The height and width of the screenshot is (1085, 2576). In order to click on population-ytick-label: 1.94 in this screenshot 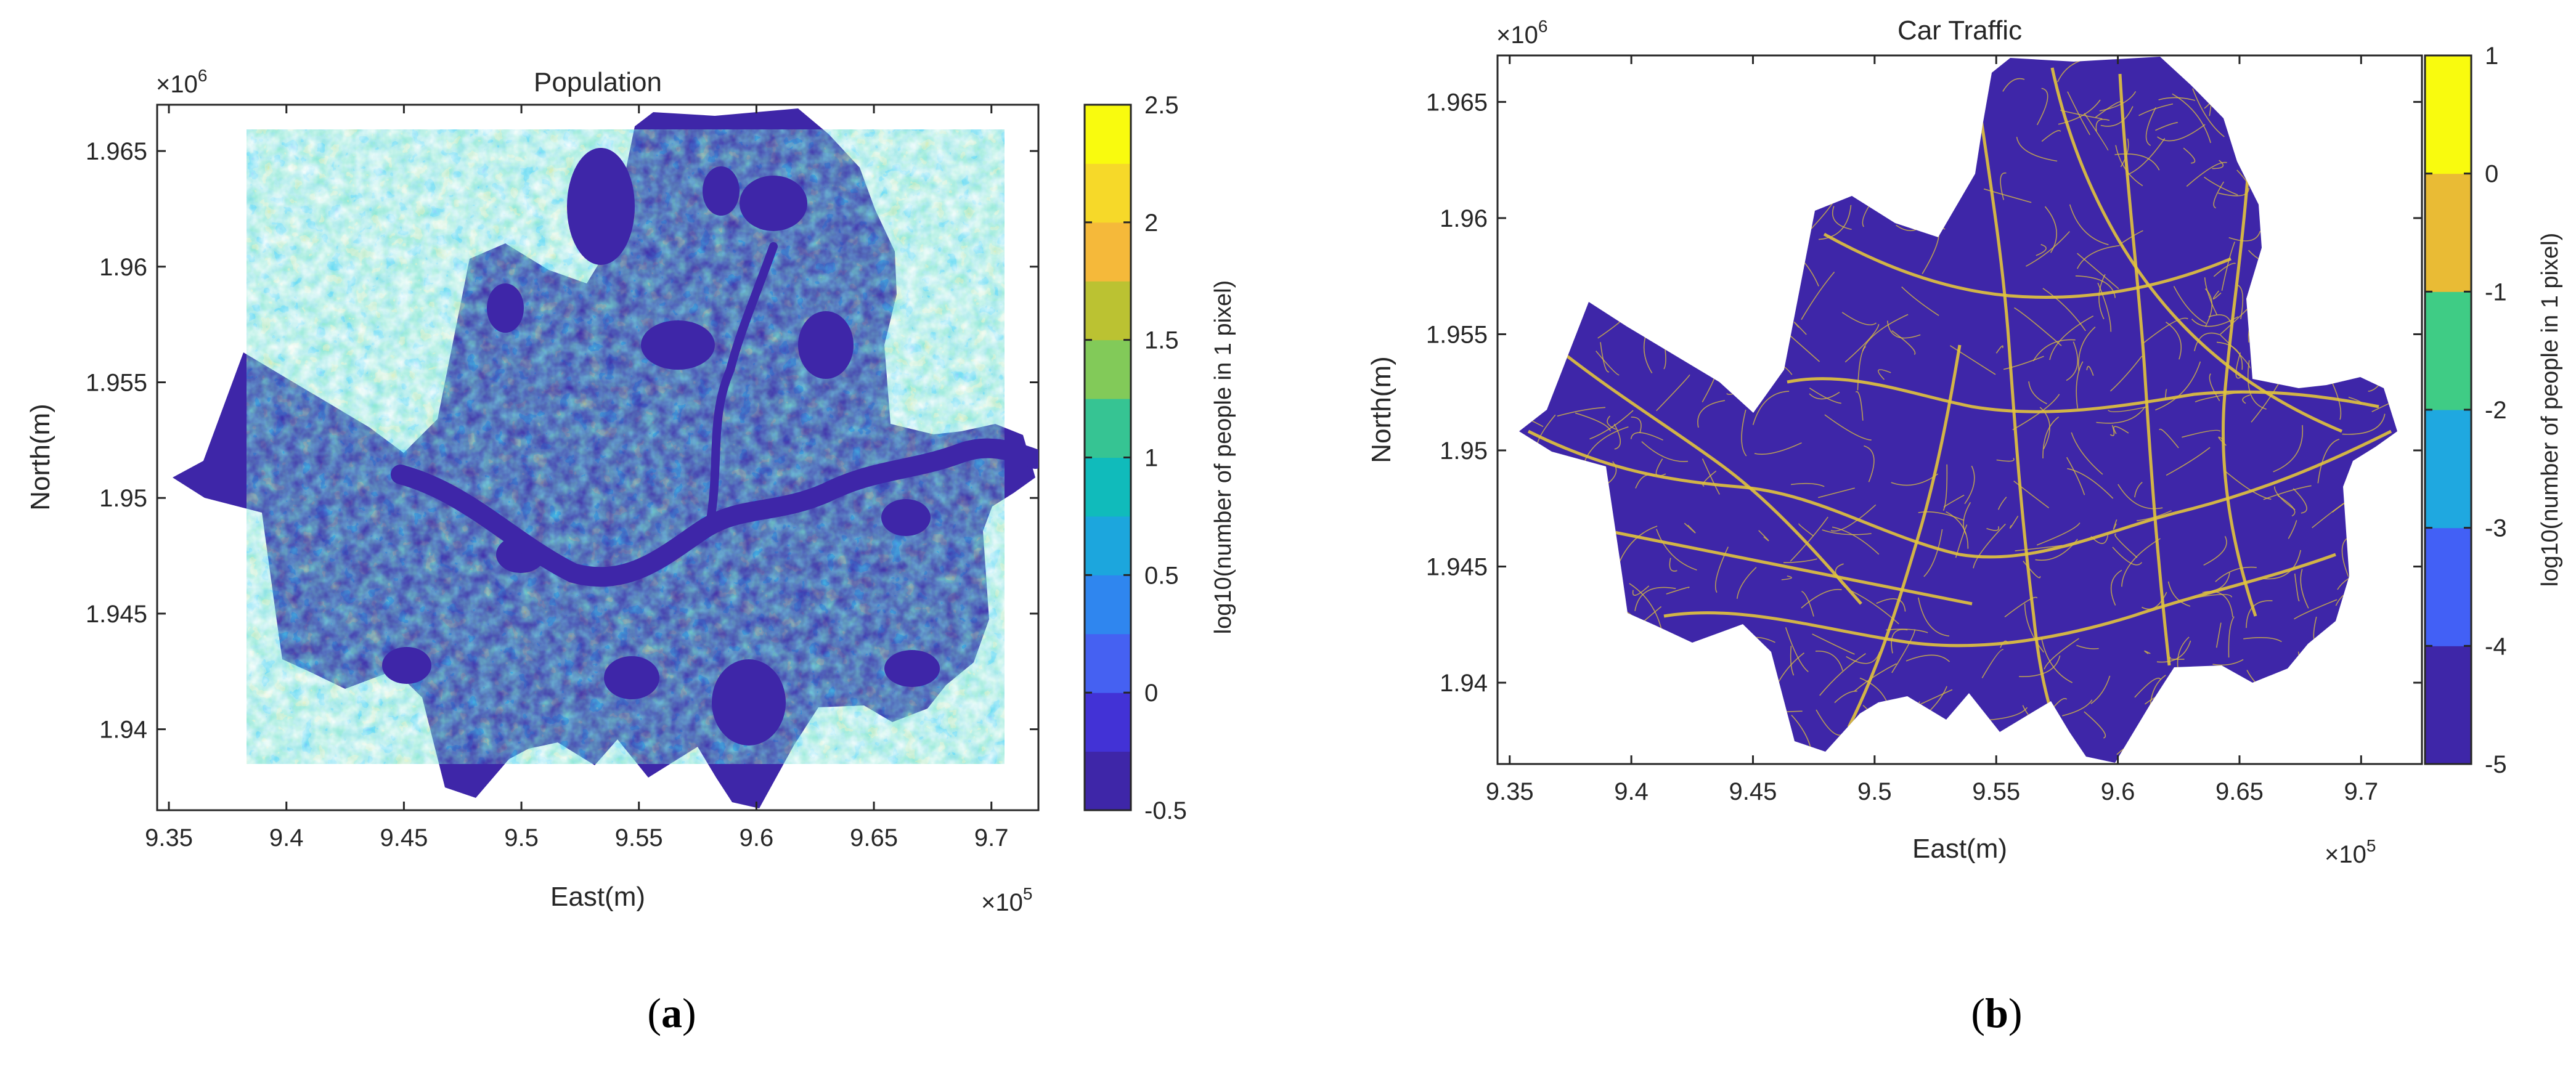, I will do `click(123, 731)`.